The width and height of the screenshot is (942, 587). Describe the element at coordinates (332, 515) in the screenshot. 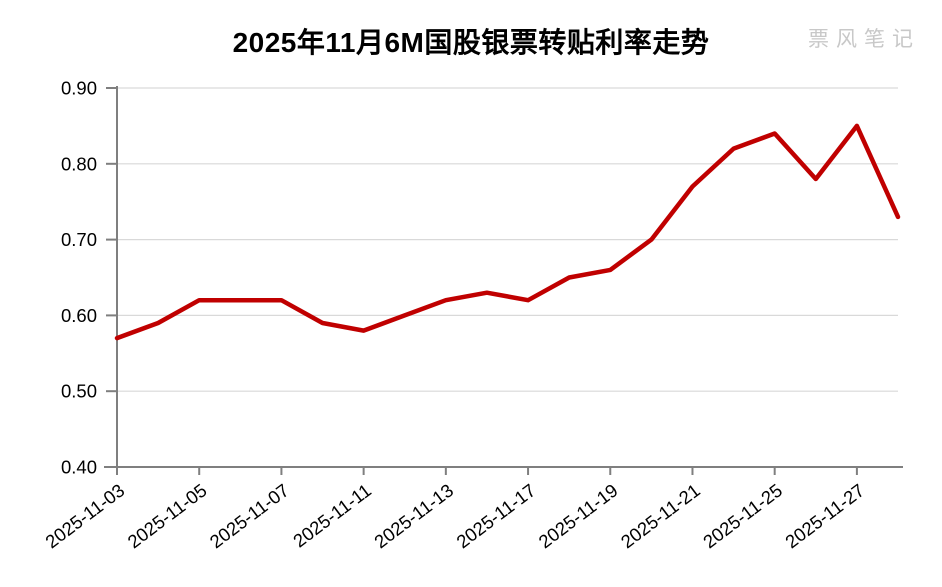

I see `x-tick-label: 2025-11-11` at that location.